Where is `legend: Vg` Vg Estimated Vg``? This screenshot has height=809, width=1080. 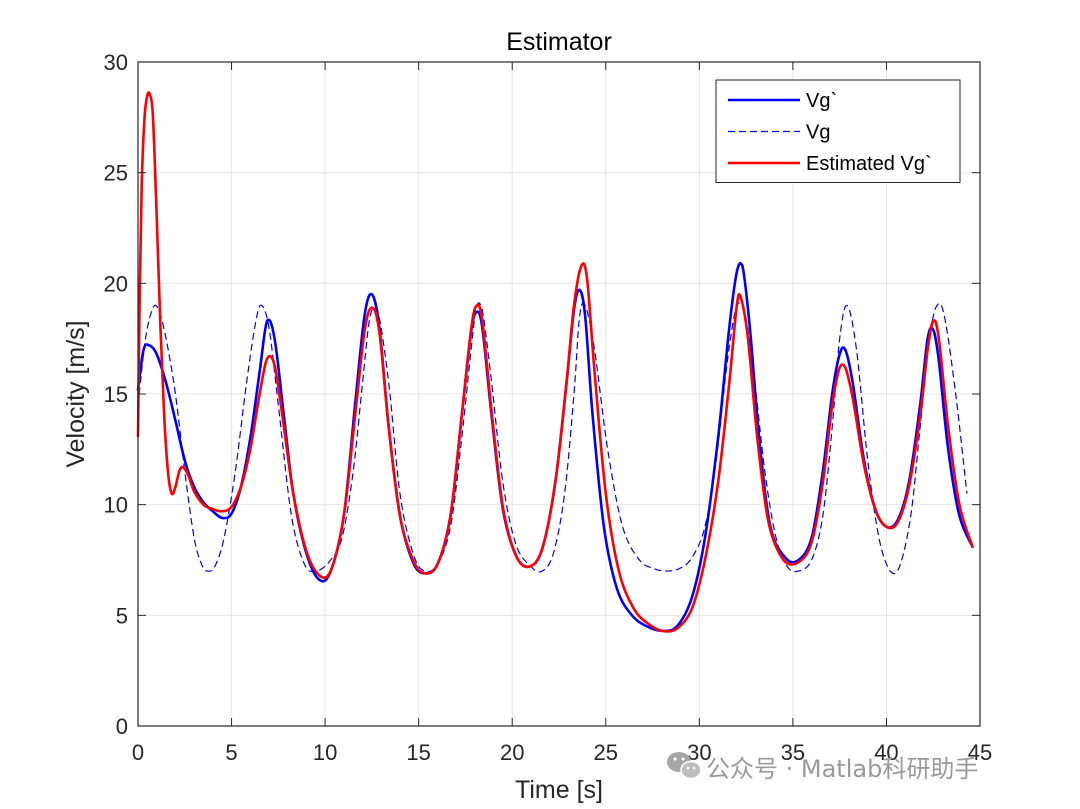 legend: Vg` Vg Estimated Vg` is located at coordinates (838, 131).